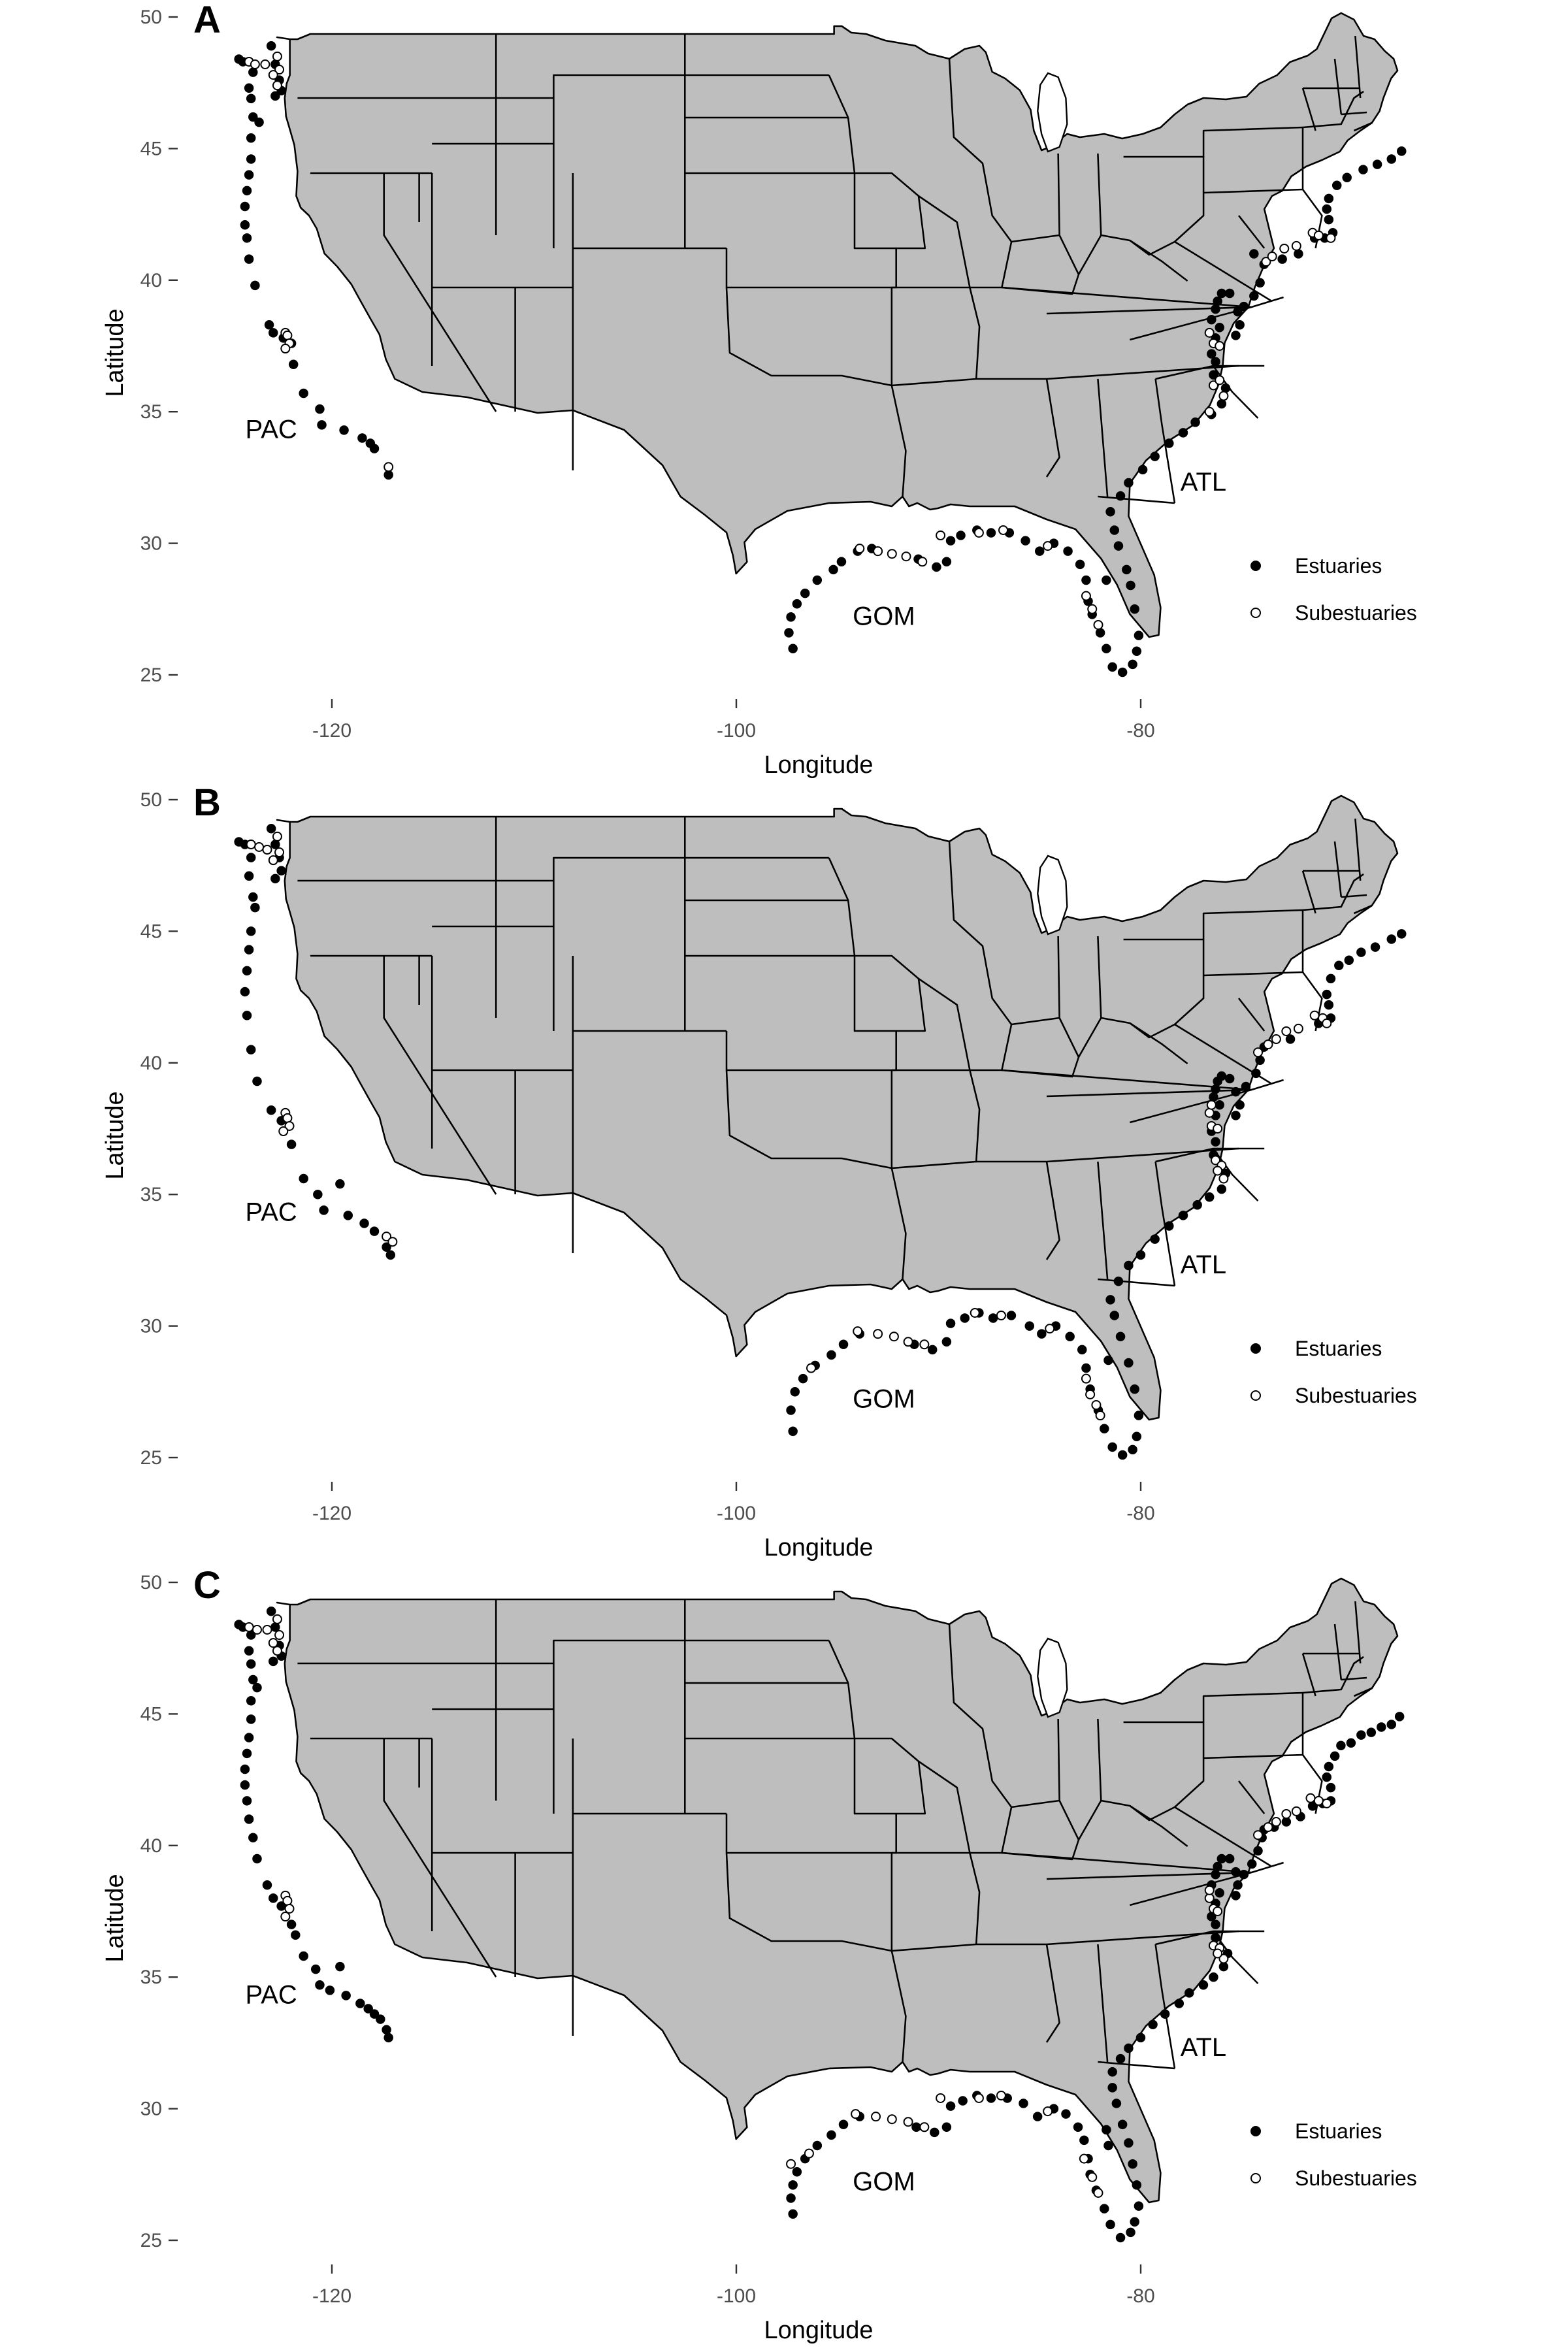 This screenshot has width=1568, height=2352. Describe the element at coordinates (1255, 1348) in the screenshot. I see `legend-estuaries-key` at that location.